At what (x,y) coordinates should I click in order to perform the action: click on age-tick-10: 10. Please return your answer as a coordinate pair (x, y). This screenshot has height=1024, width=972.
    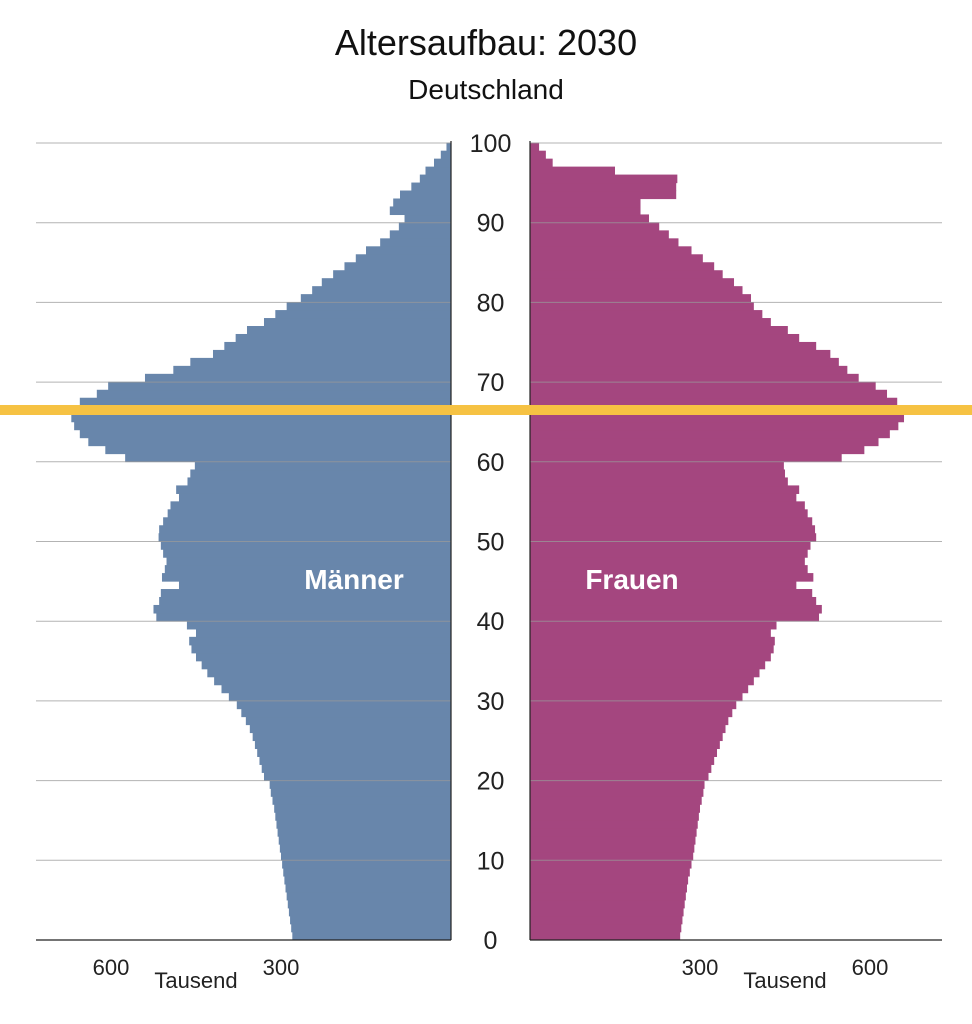
    Looking at the image, I should click on (491, 861).